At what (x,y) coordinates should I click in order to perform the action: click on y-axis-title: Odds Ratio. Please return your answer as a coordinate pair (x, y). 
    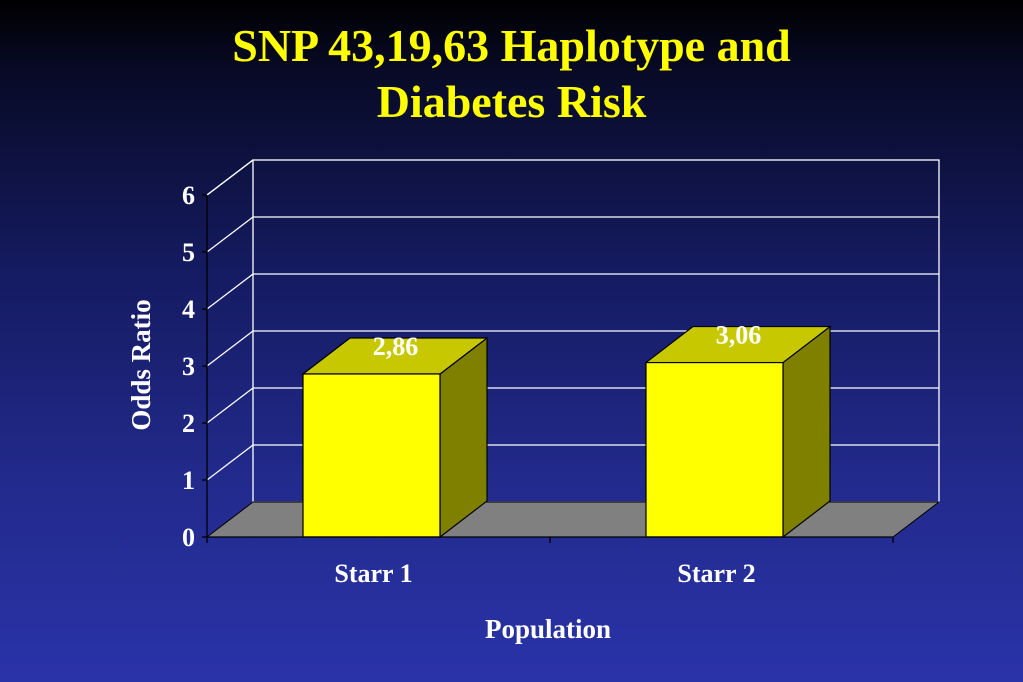
    Looking at the image, I should click on (141, 364).